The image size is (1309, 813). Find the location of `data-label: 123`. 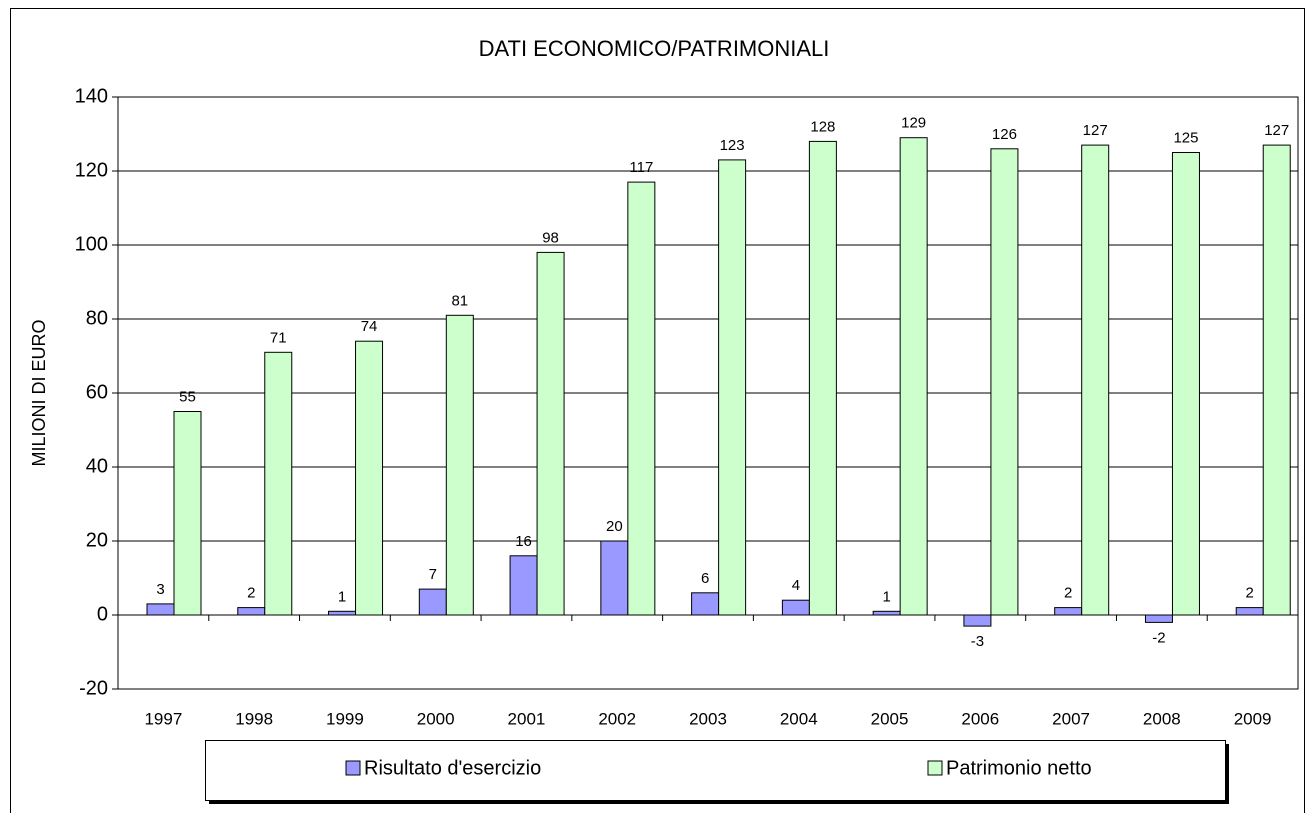

data-label: 123 is located at coordinates (732, 145).